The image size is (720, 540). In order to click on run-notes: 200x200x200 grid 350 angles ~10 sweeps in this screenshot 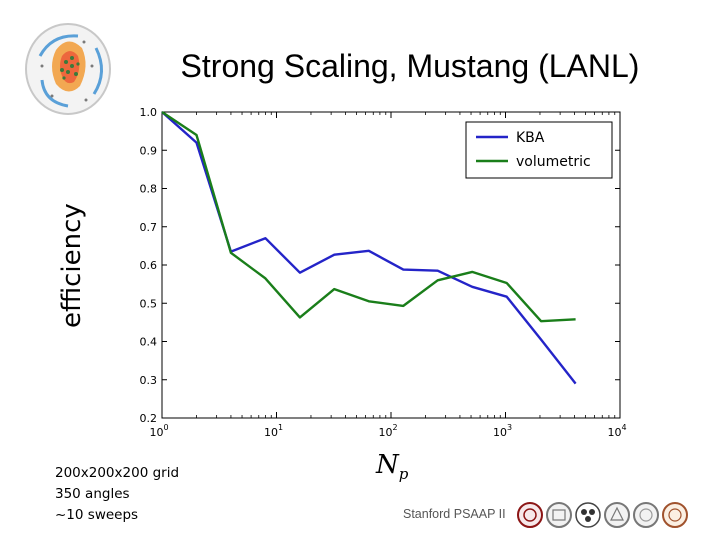, I will do `click(117, 494)`.